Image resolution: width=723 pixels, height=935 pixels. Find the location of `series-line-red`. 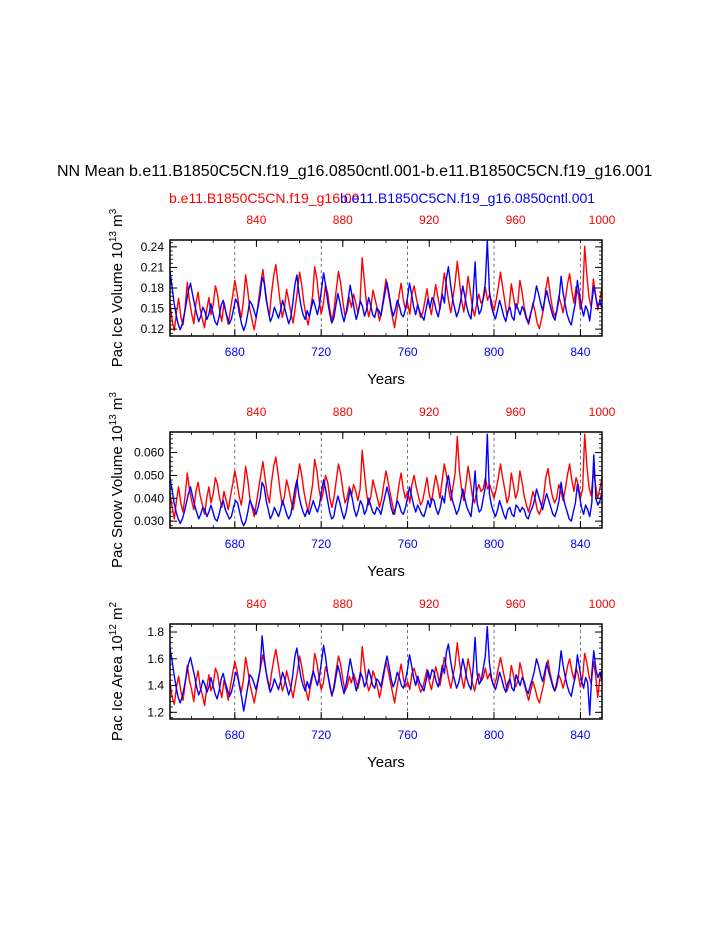

series-line-red is located at coordinates (386, 476).